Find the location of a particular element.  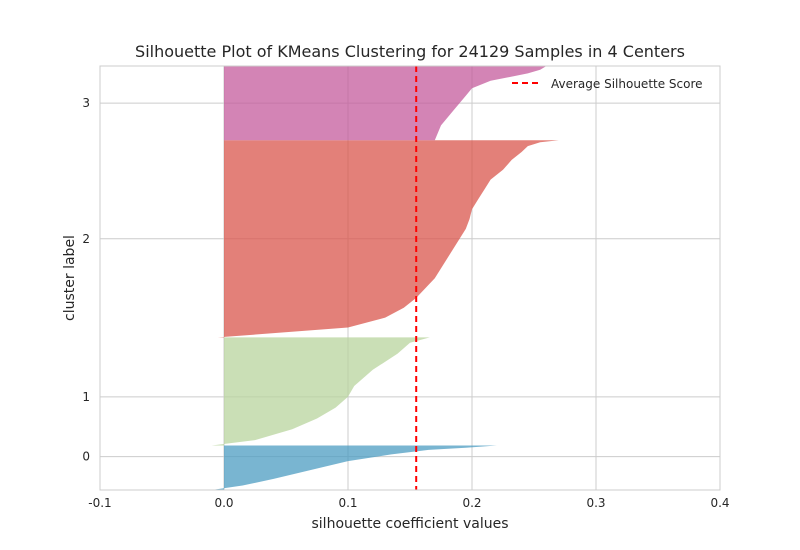

x-tick-label: 0.0 is located at coordinates (223, 503).